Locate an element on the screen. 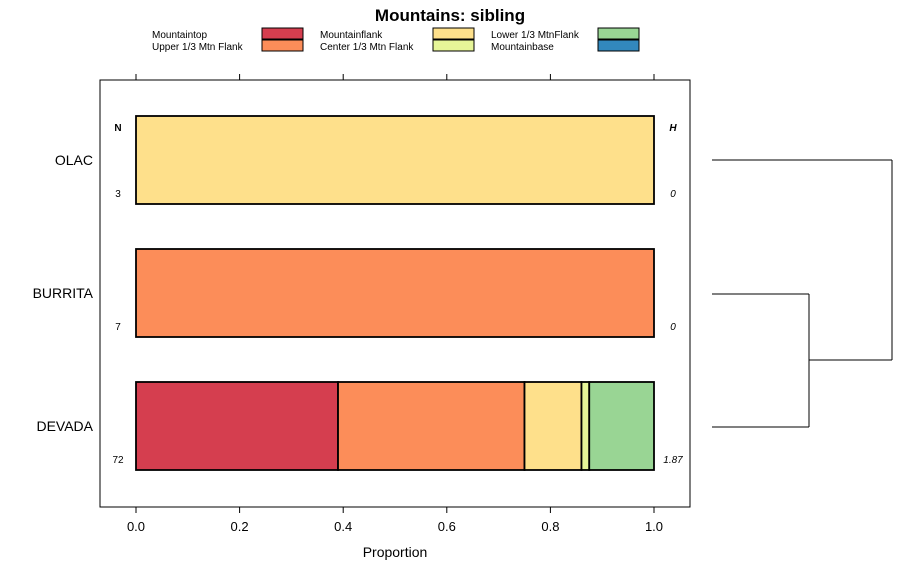 This screenshot has width=900, height=580. legend-label-upper-1-3-mtn-flank: Upper 1/3 Mtn Flank is located at coordinates (198, 47).